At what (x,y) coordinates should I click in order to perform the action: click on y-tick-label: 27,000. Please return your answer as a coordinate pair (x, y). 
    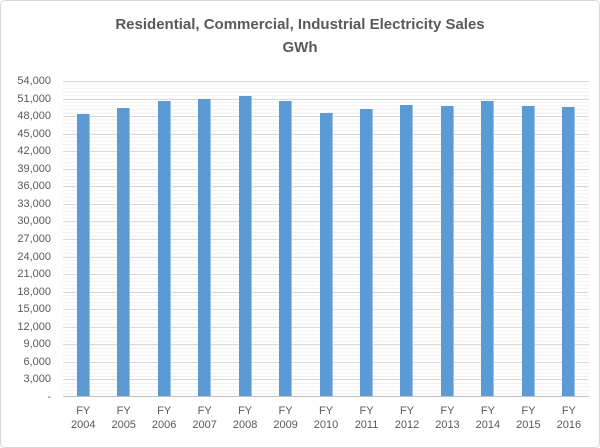
    Looking at the image, I should click on (34, 239).